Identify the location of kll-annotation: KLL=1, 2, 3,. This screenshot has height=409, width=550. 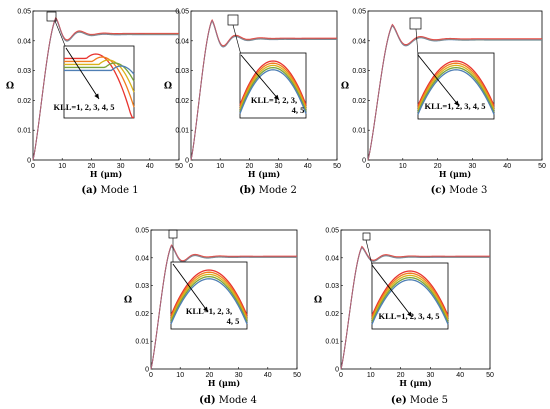
(209, 311).